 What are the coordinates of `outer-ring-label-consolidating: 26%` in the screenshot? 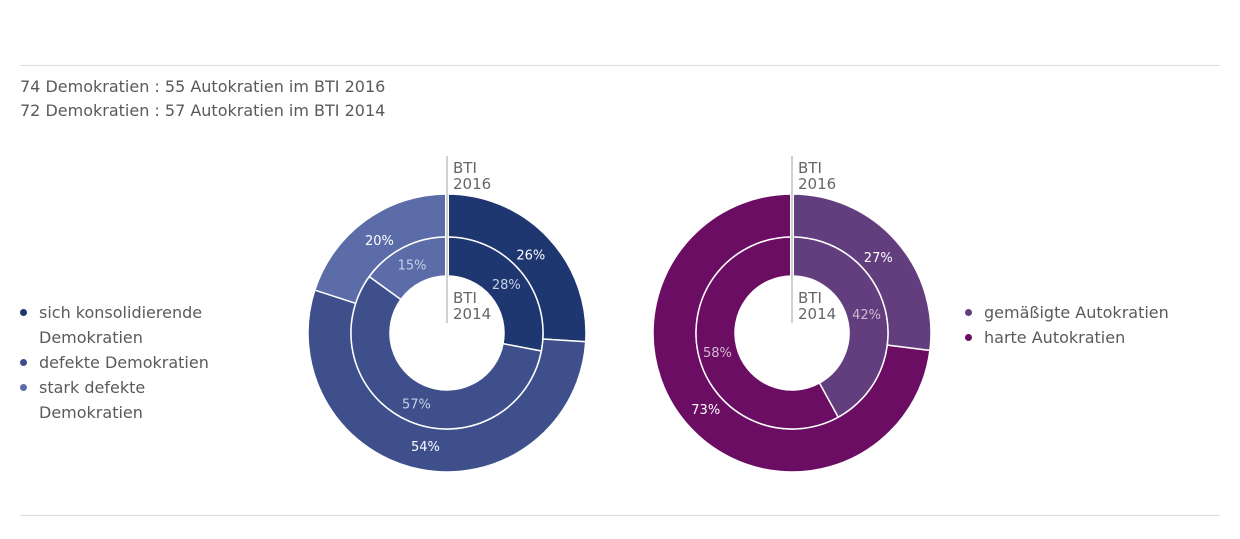 It's located at (530, 255).